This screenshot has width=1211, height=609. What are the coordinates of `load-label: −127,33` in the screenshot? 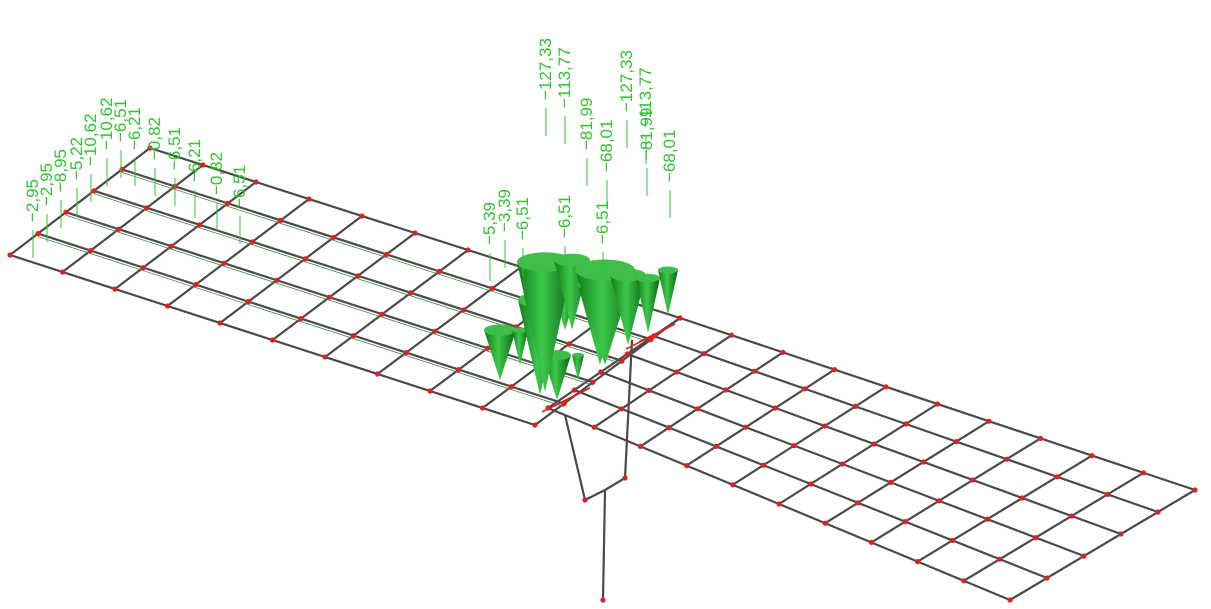 It's located at (626, 81).